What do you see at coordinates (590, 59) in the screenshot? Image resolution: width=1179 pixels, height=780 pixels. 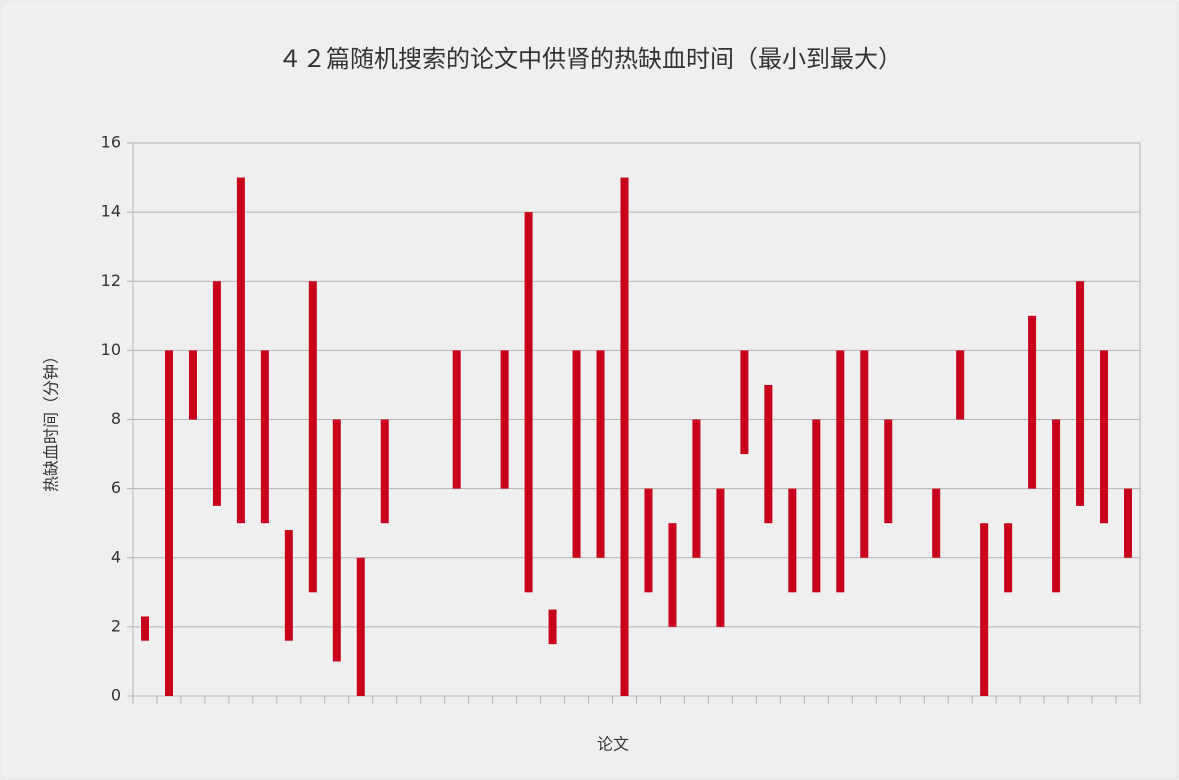 I see `chart-title: ４２篇随机搜索的论文中供肾的热缺血时间（最小到最大）` at bounding box center [590, 59].